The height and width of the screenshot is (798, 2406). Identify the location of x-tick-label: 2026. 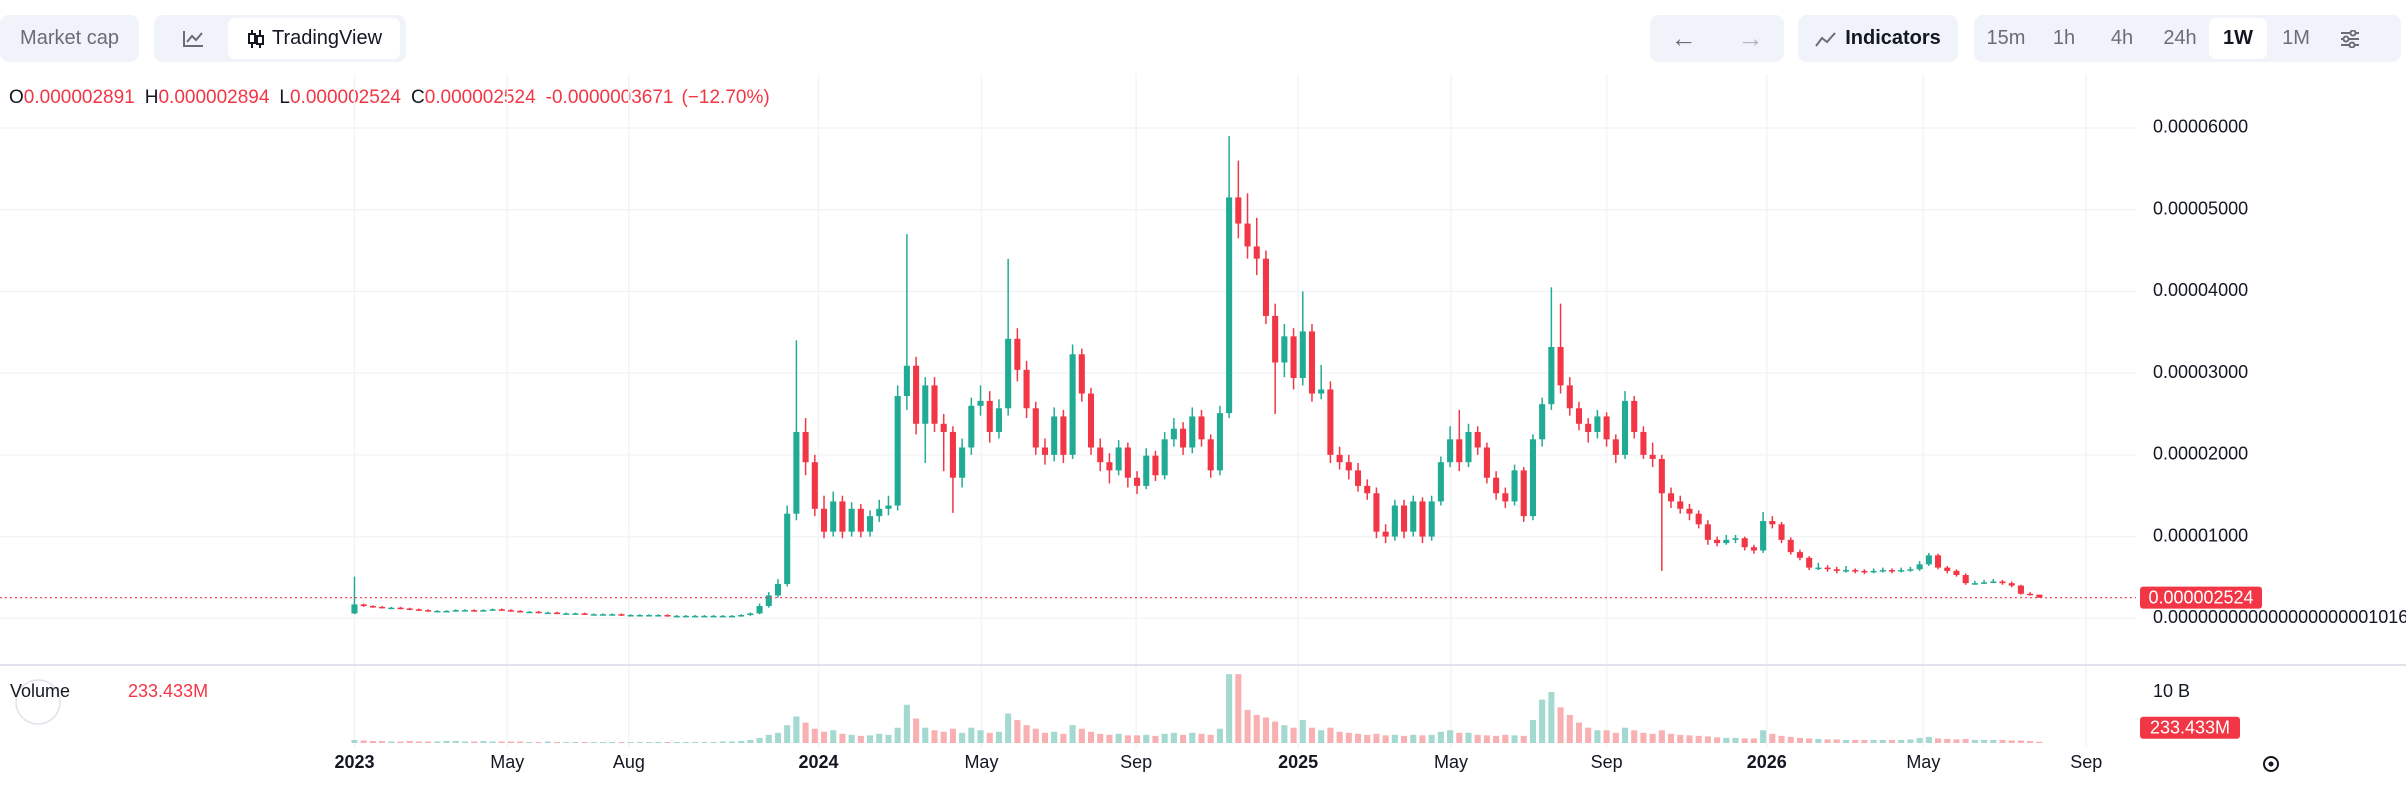
(1767, 762).